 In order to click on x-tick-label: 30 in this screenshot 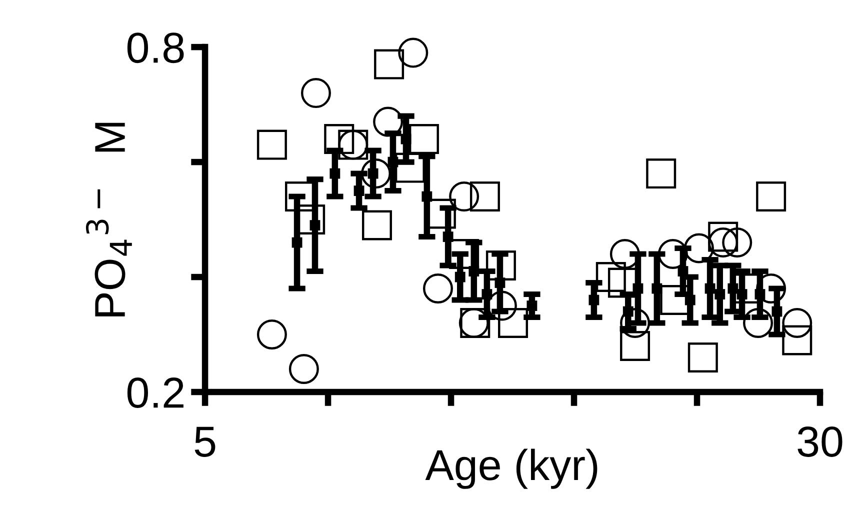, I will do `click(820, 441)`.